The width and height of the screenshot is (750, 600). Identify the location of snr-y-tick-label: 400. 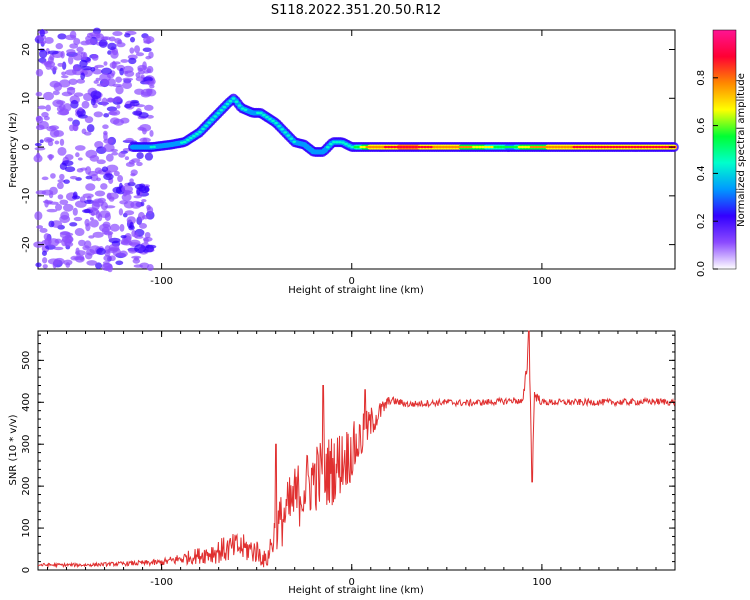
(26, 402).